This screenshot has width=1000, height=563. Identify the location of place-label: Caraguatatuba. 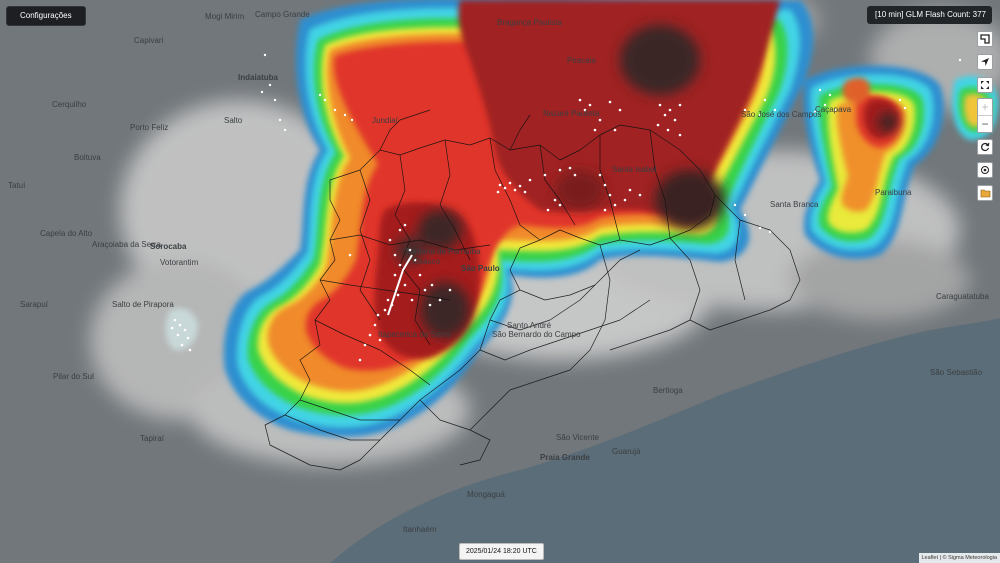
(962, 296).